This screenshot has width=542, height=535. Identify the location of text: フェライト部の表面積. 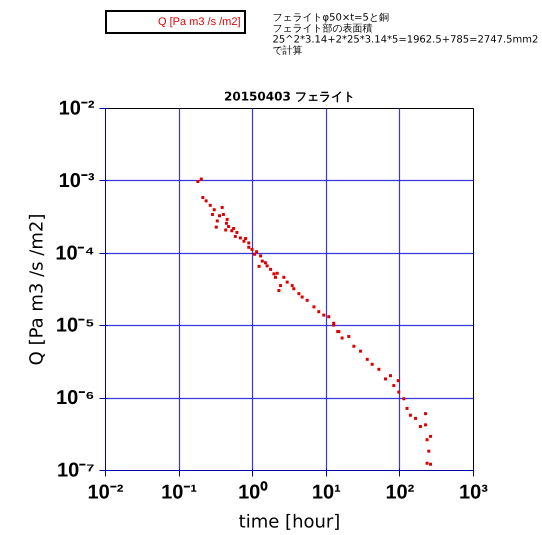
(322, 28).